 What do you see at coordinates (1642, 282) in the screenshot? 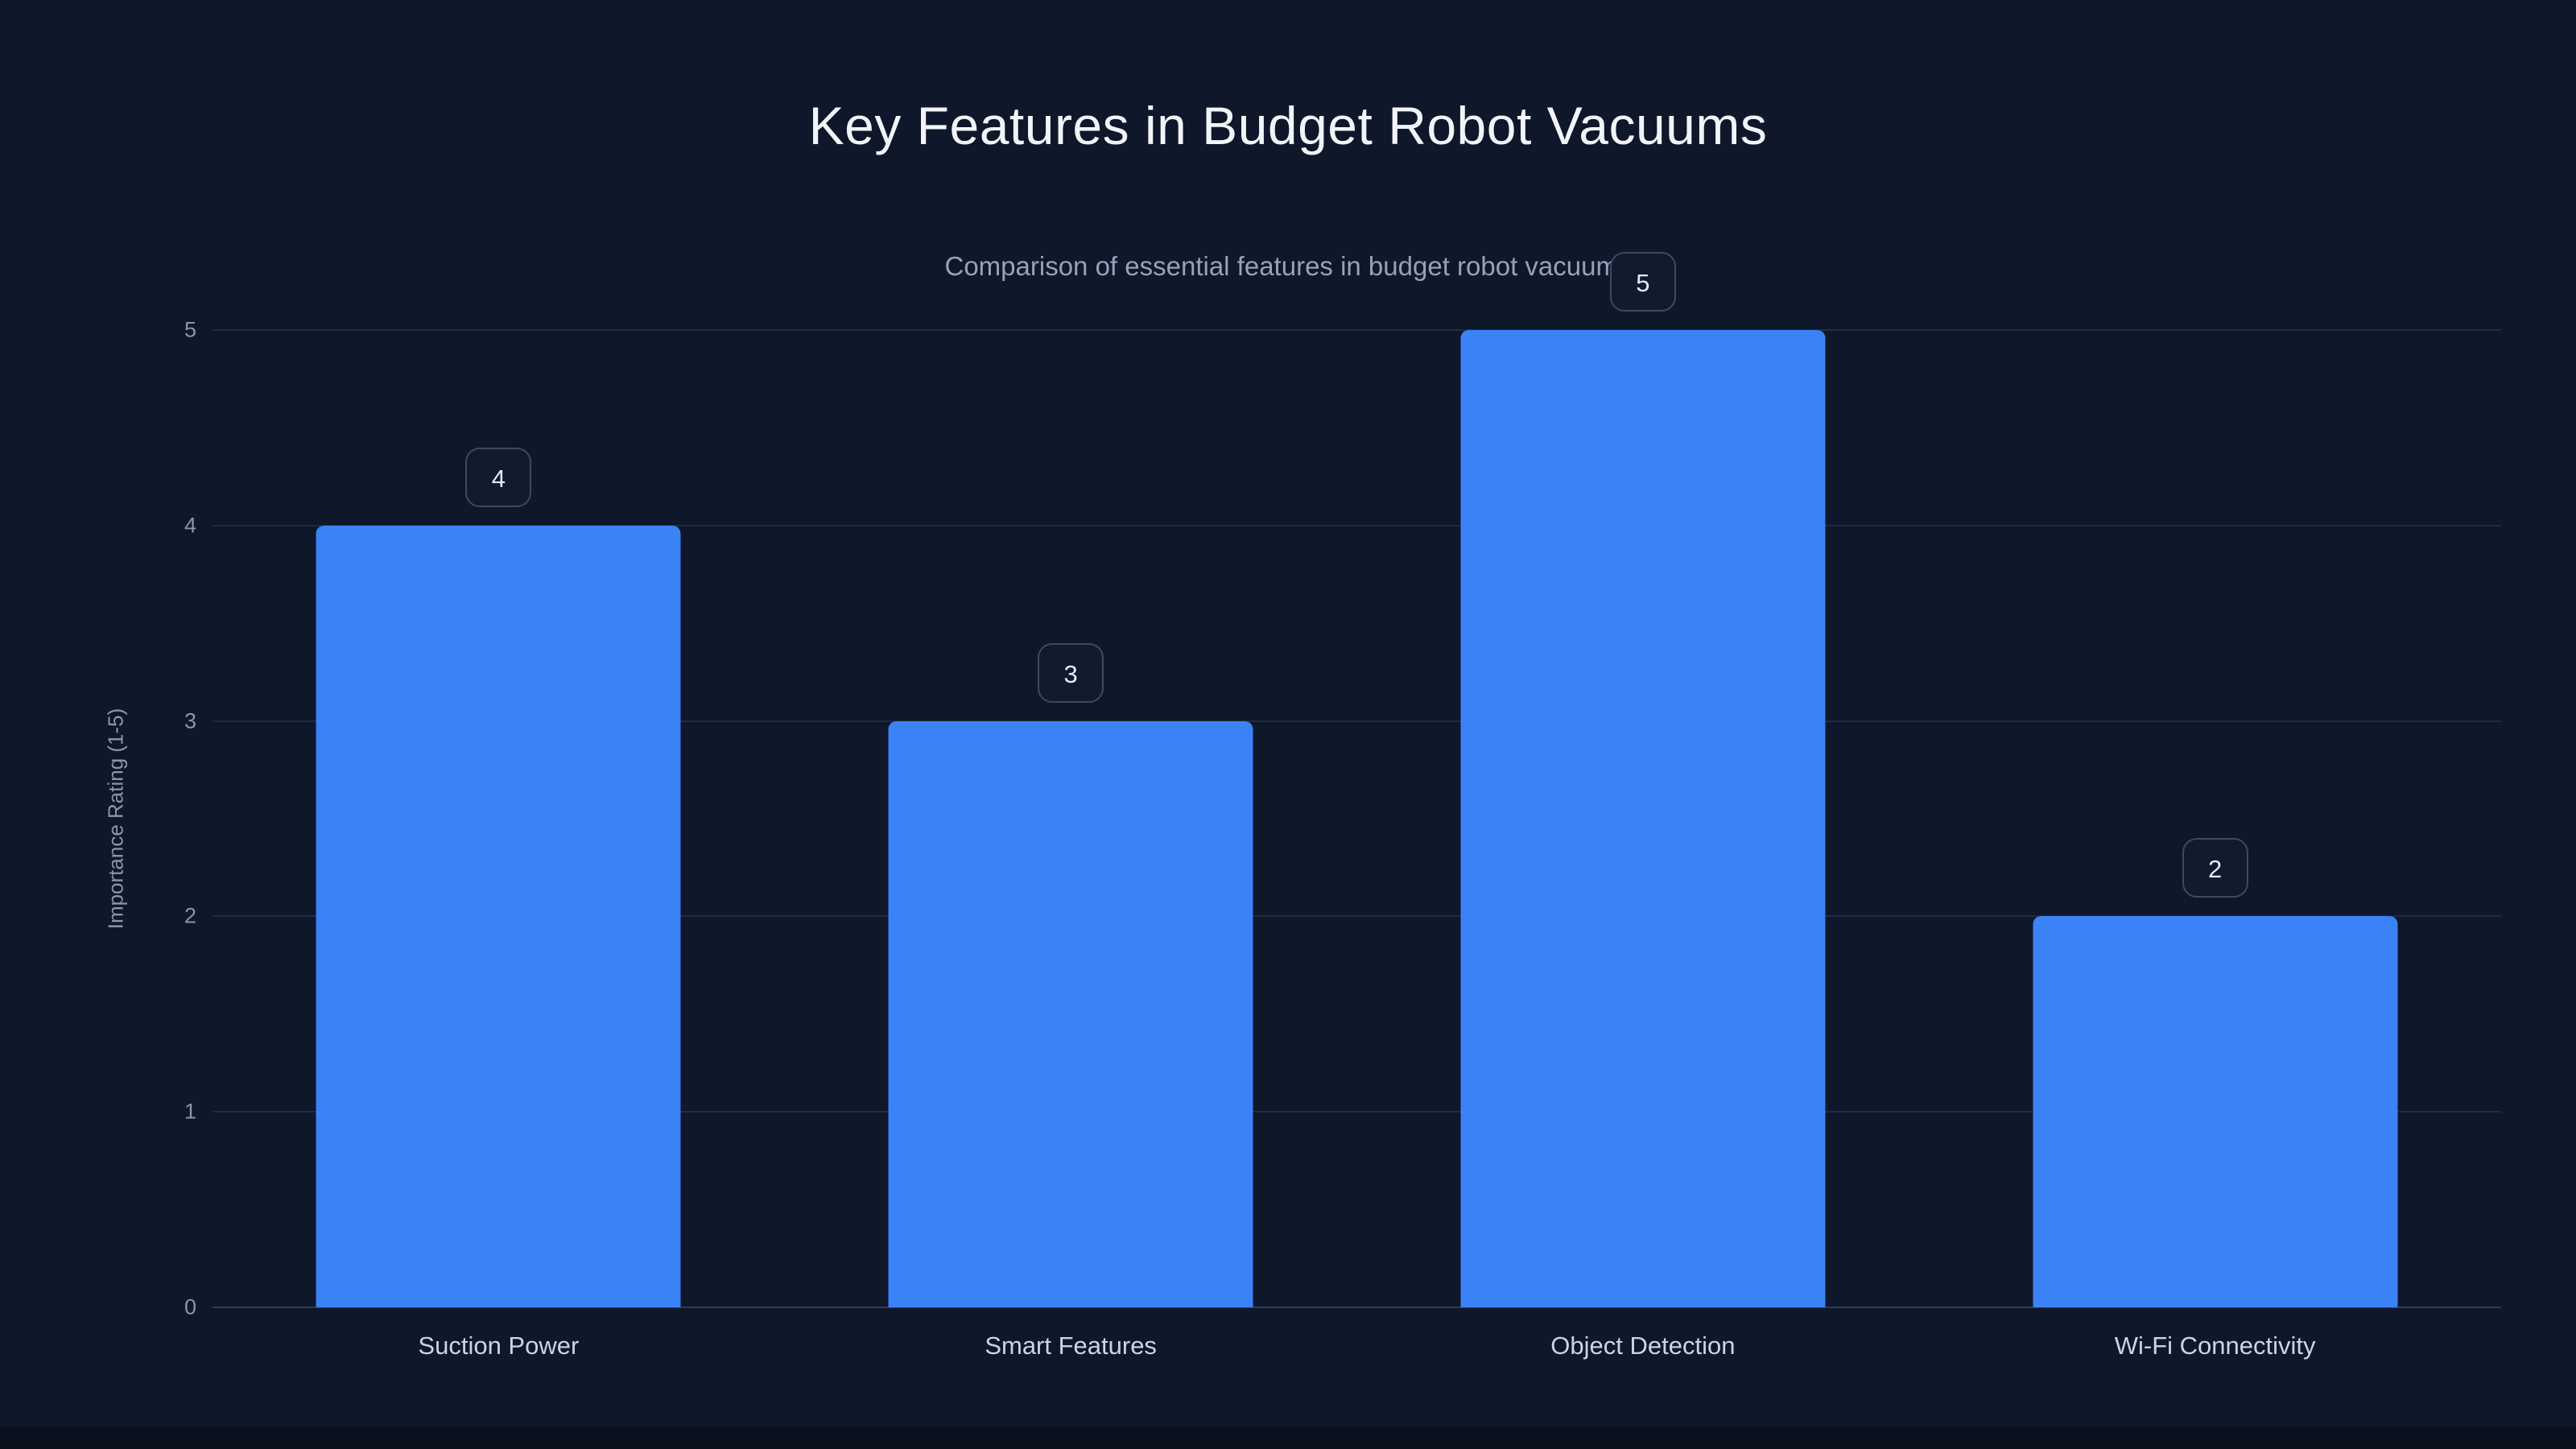
I see `value-label-badge: 5` at bounding box center [1642, 282].